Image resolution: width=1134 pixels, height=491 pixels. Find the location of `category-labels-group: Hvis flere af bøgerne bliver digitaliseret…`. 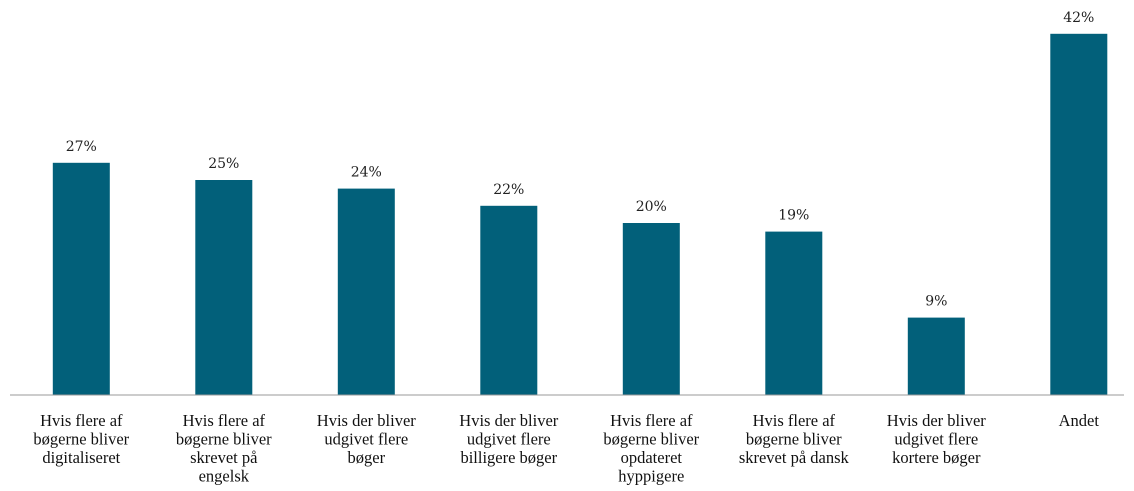

category-labels-group: Hvis flere af bøgerne bliver digitaliseret… is located at coordinates (566, 448).